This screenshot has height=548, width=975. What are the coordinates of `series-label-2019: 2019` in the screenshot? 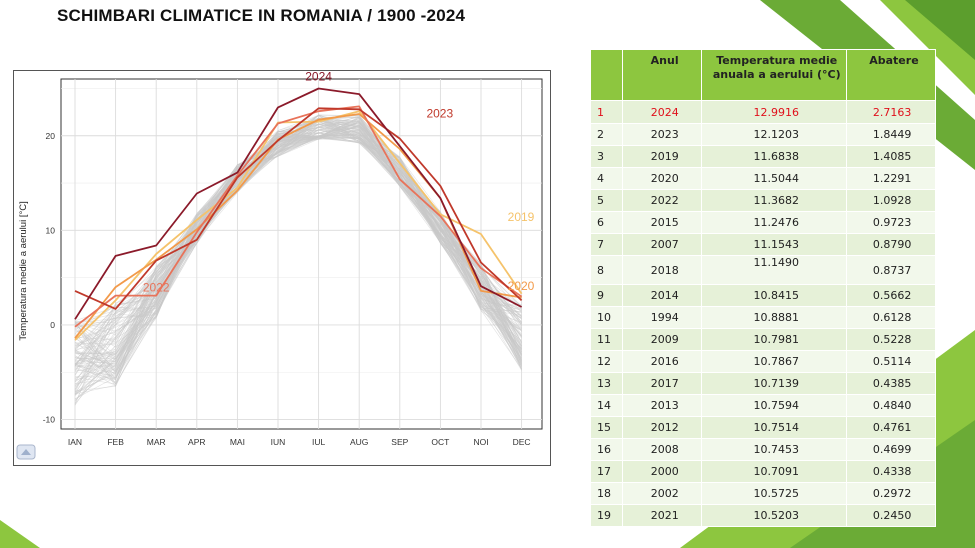 It's located at (521, 217).